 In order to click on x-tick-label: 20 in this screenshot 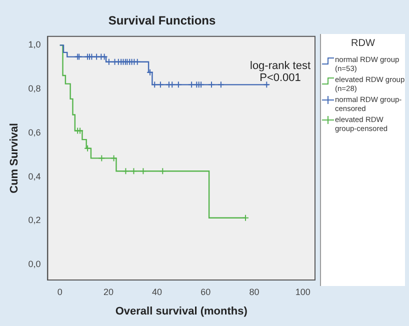, I will do `click(108, 291)`.